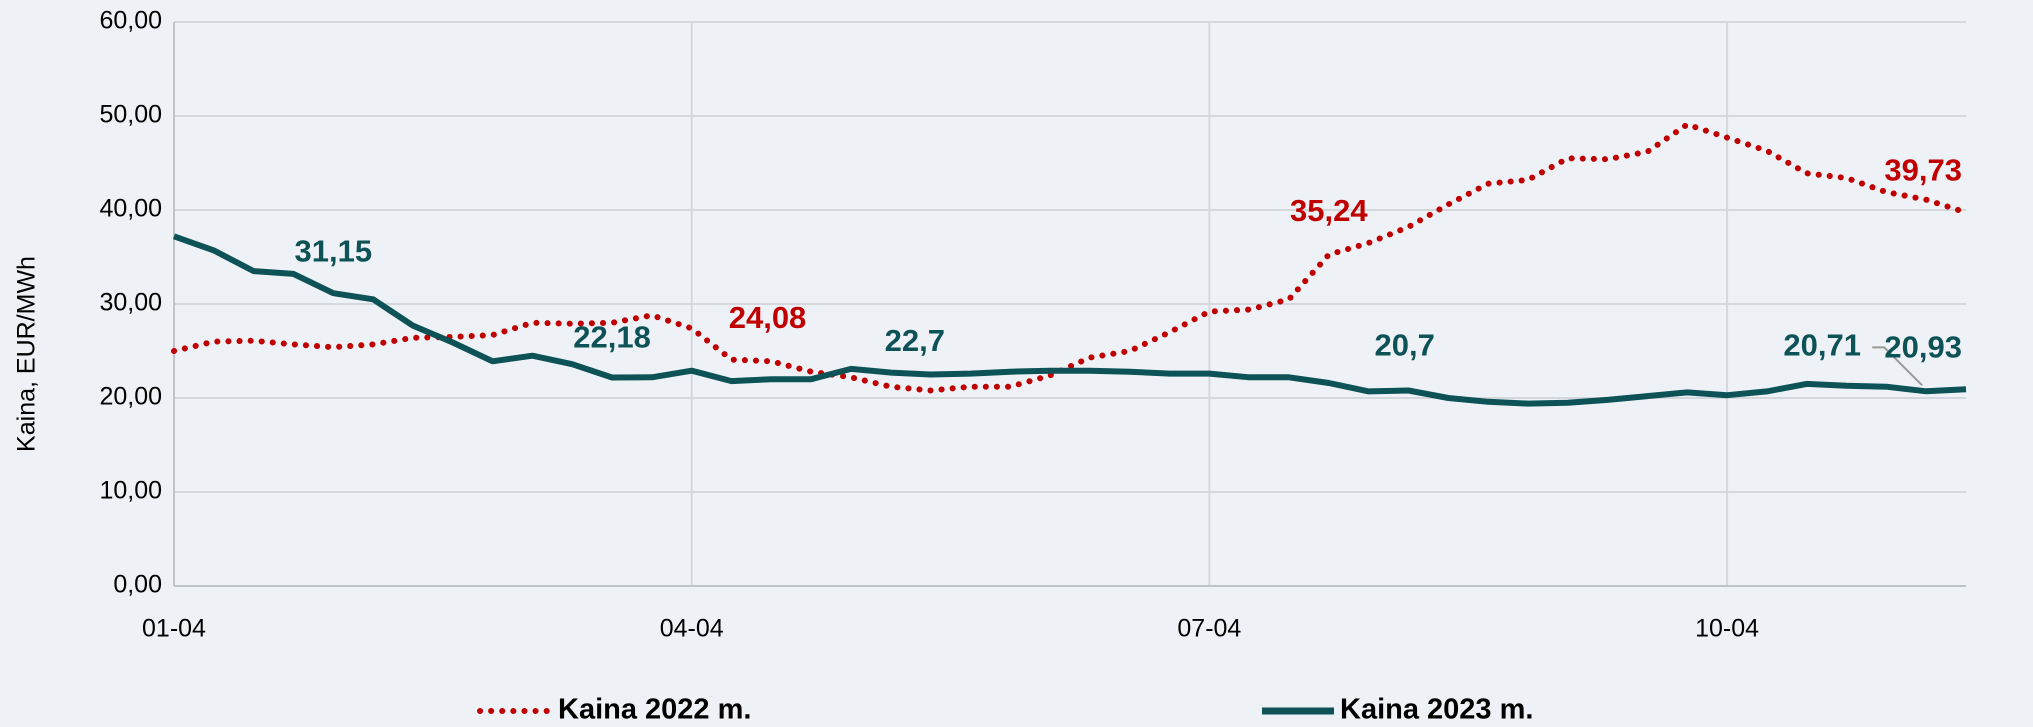 The height and width of the screenshot is (727, 2033). What do you see at coordinates (654, 710) in the screenshot?
I see `legend-label: Kaina 2022 m.` at bounding box center [654, 710].